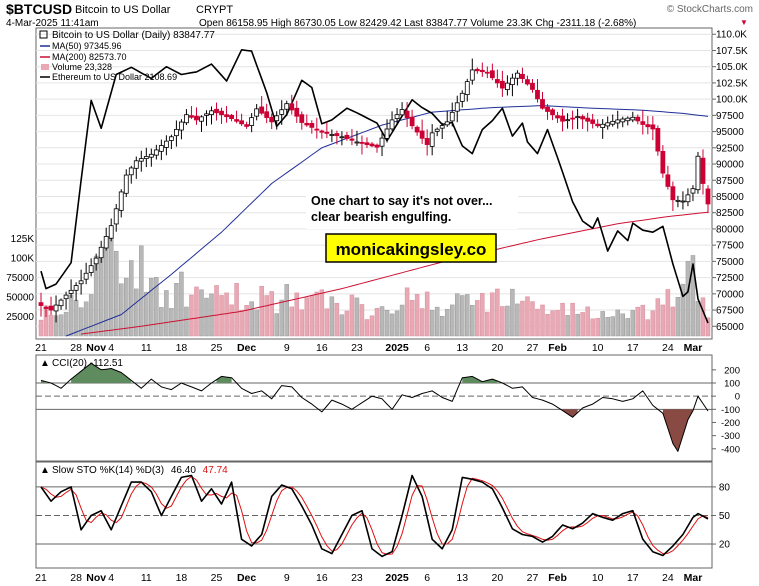 The height and width of the screenshot is (586, 759). Describe the element at coordinates (114, 77) in the screenshot. I see `legend-eth: Ethereum to US Dollar 2108.69` at that location.